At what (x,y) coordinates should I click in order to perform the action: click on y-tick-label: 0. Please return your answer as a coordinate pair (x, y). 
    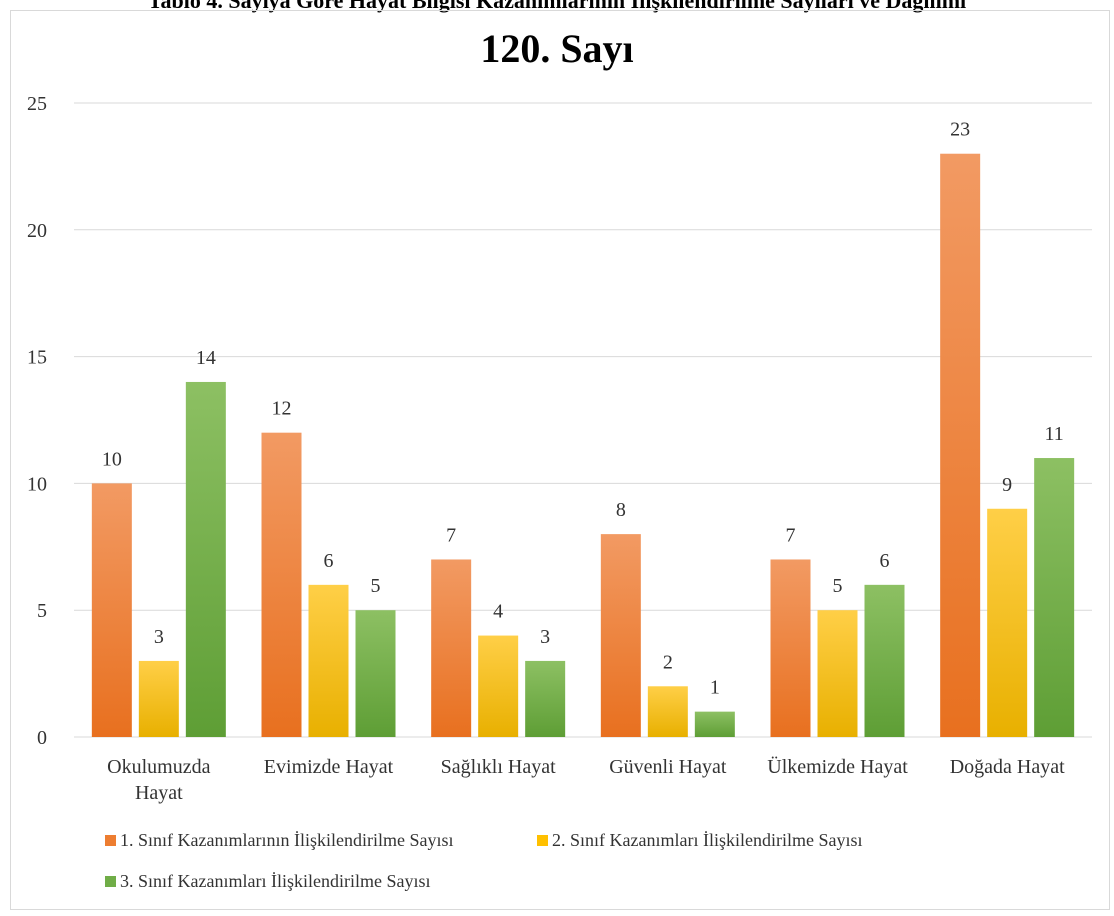
    Looking at the image, I should click on (42, 738).